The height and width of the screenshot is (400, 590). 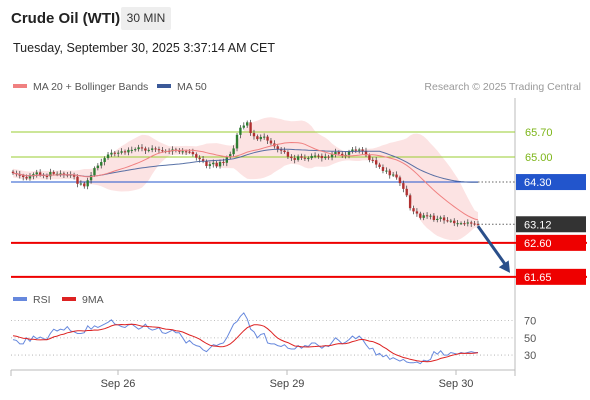 What do you see at coordinates (530, 322) in the screenshot?
I see `rsi-tick-label: 70` at bounding box center [530, 322].